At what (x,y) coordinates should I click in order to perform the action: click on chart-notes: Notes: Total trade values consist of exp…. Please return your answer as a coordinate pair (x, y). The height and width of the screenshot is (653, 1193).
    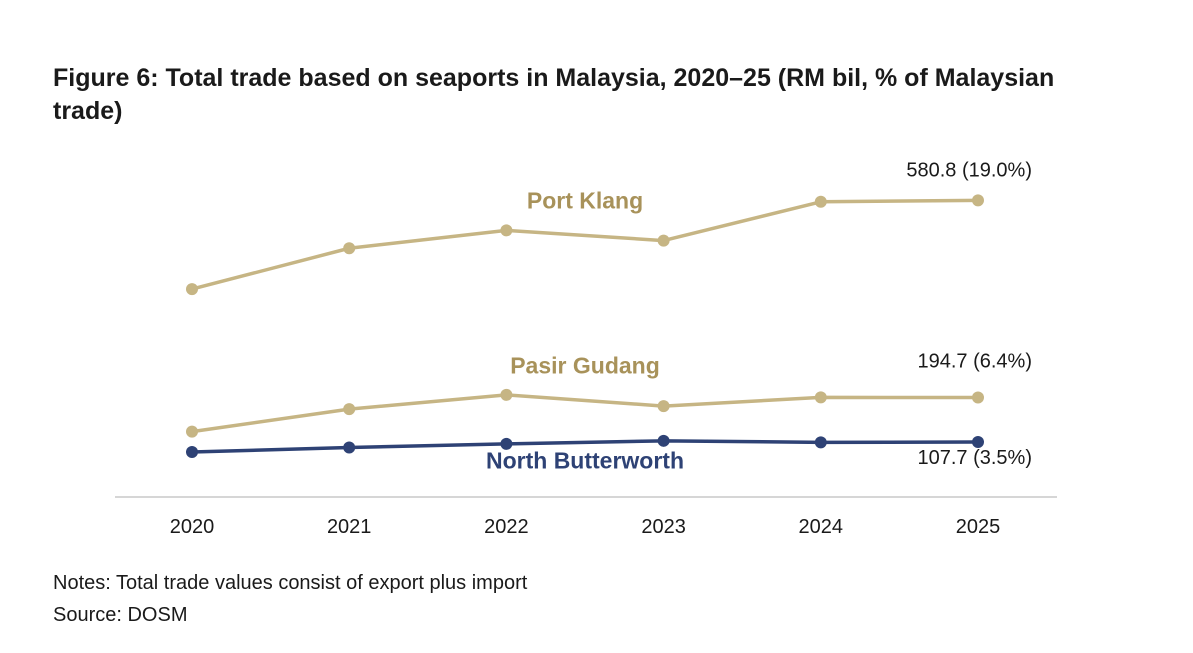
    Looking at the image, I should click on (290, 583).